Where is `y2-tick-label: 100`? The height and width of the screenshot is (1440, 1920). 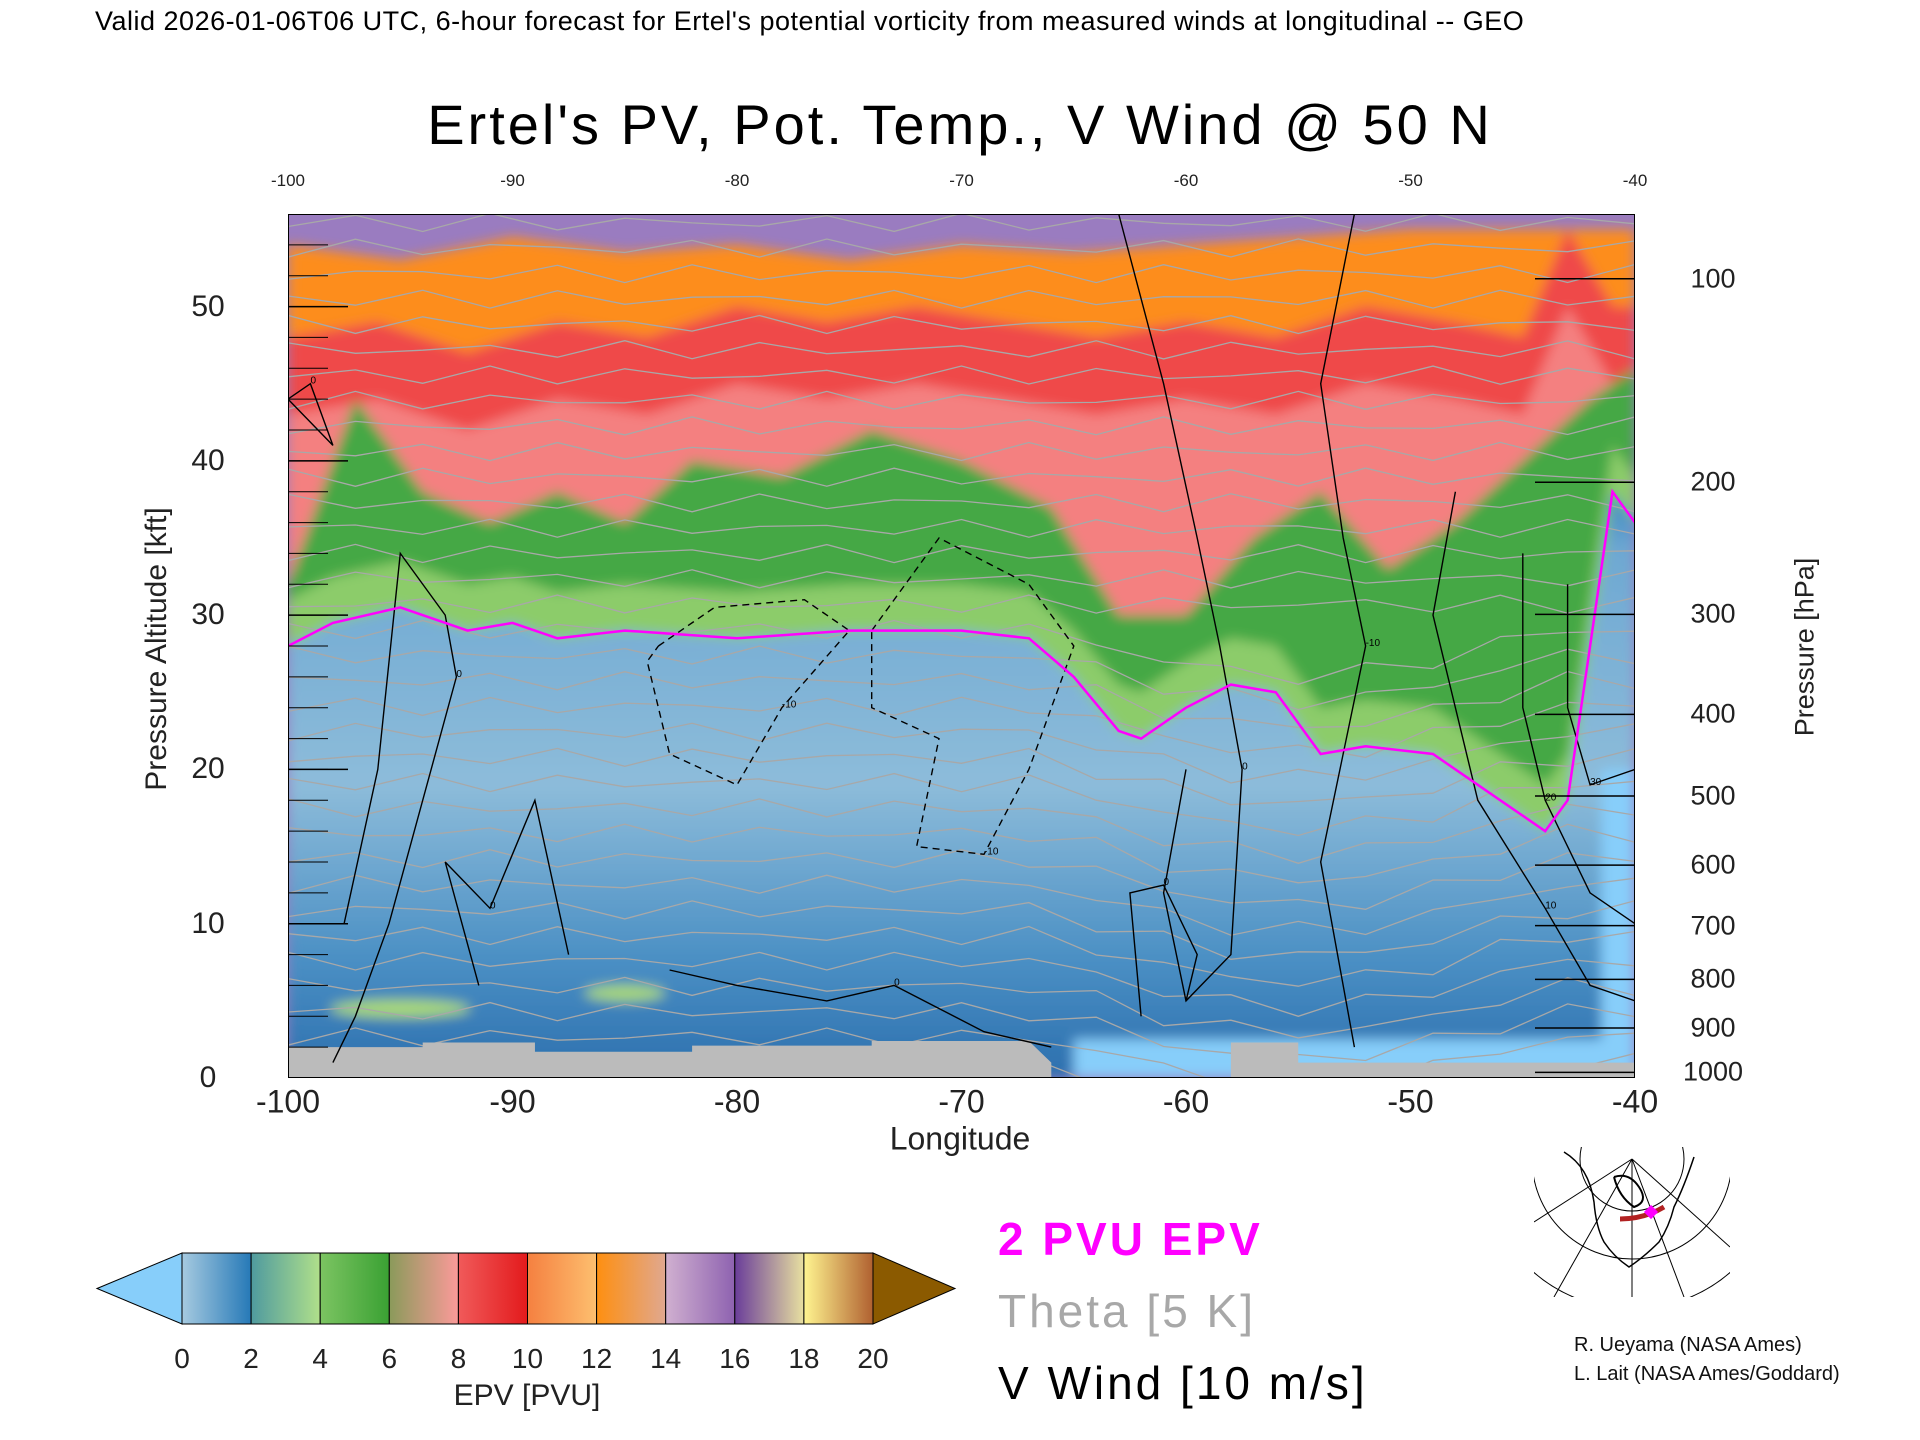
y2-tick-label: 100 is located at coordinates (1713, 278).